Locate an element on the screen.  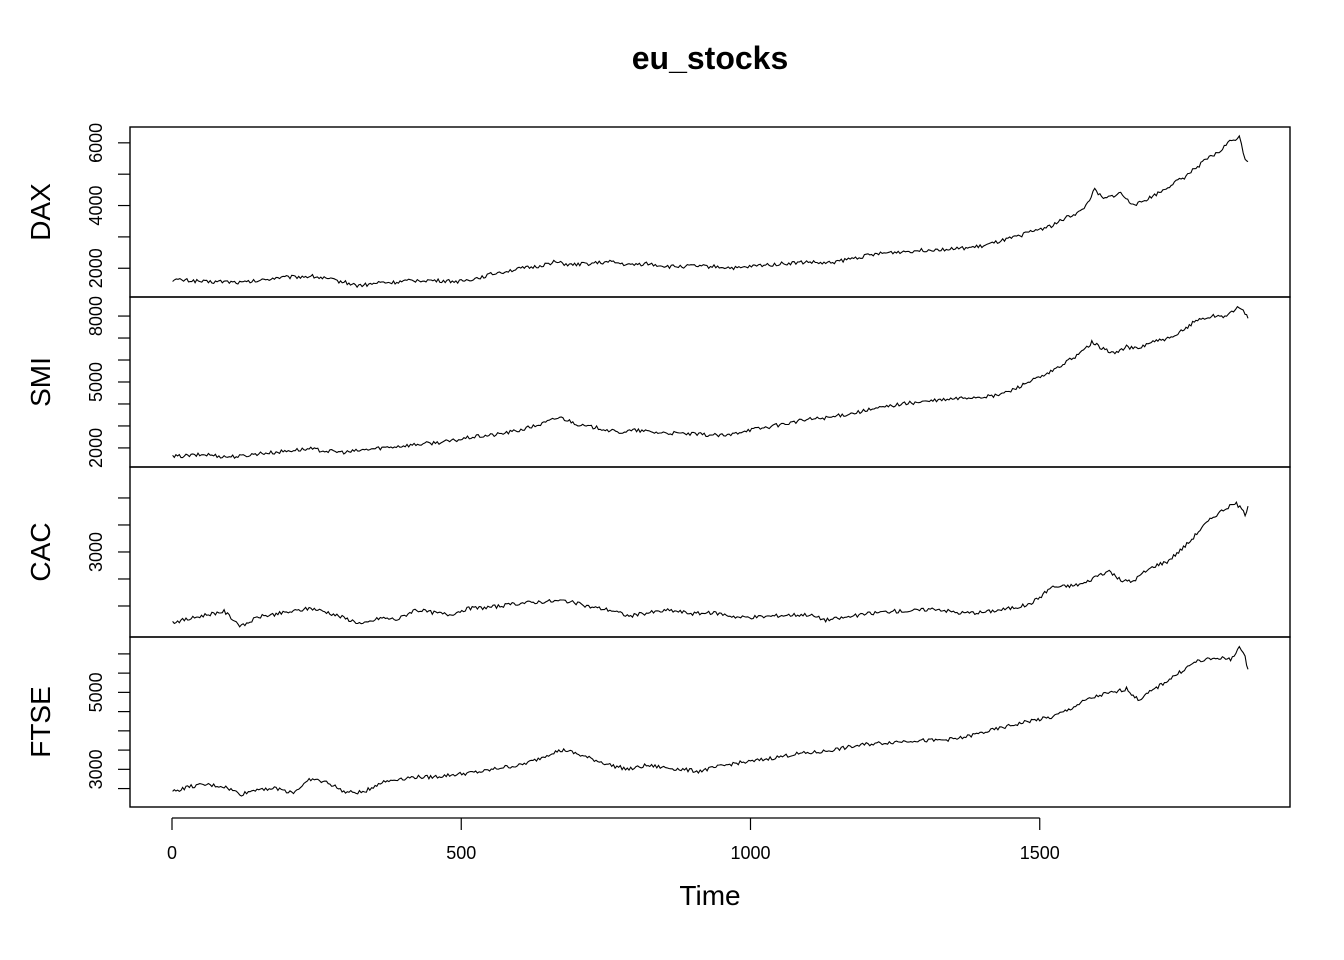
panel-label: DAX is located at coordinates (40, 212).